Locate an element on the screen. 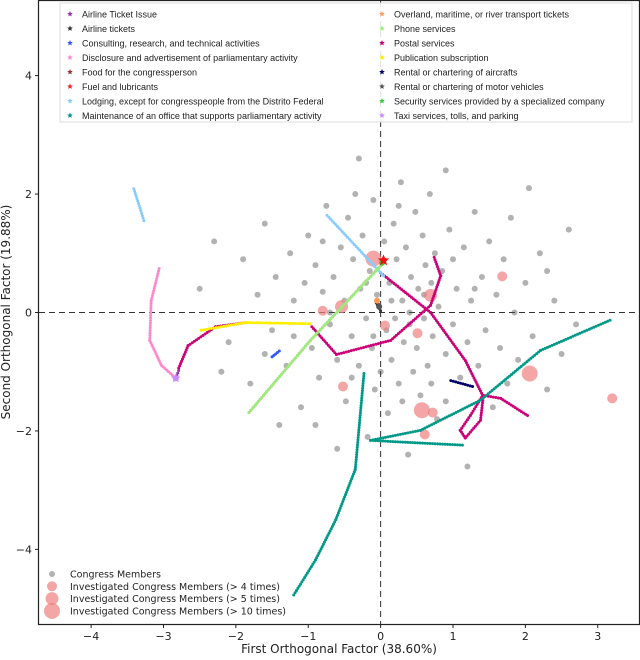 The height and width of the screenshot is (660, 640). x-tick-label: −2 is located at coordinates (236, 636).